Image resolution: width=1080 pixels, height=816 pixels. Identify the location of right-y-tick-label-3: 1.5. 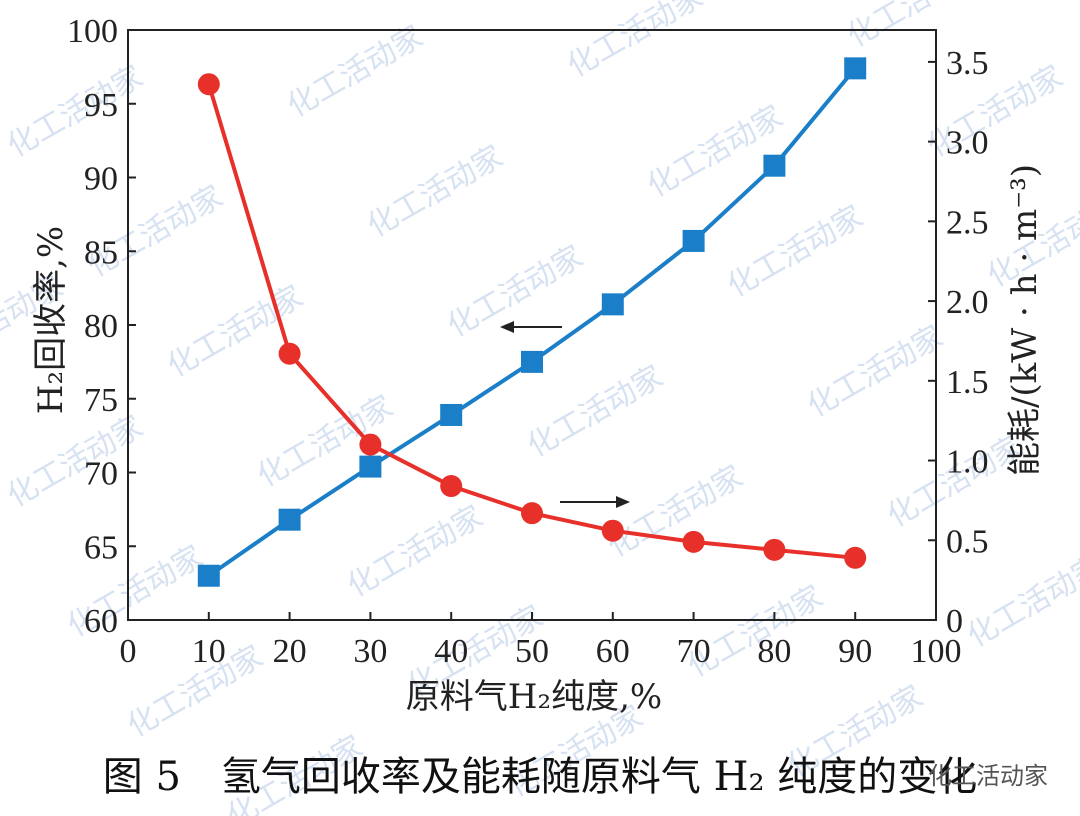
(967, 382).